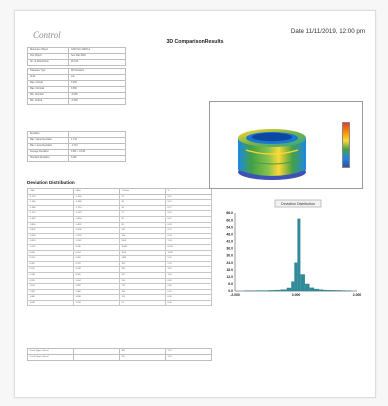 The image size is (388, 406). What do you see at coordinates (272, 137) in the screenshot?
I see `part-cavity` at bounding box center [272, 137].